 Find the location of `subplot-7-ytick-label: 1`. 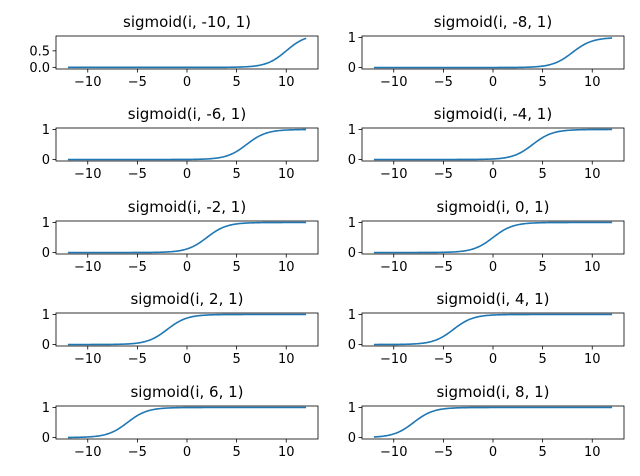

subplot-7-ytick-label: 1 is located at coordinates (46, 315).